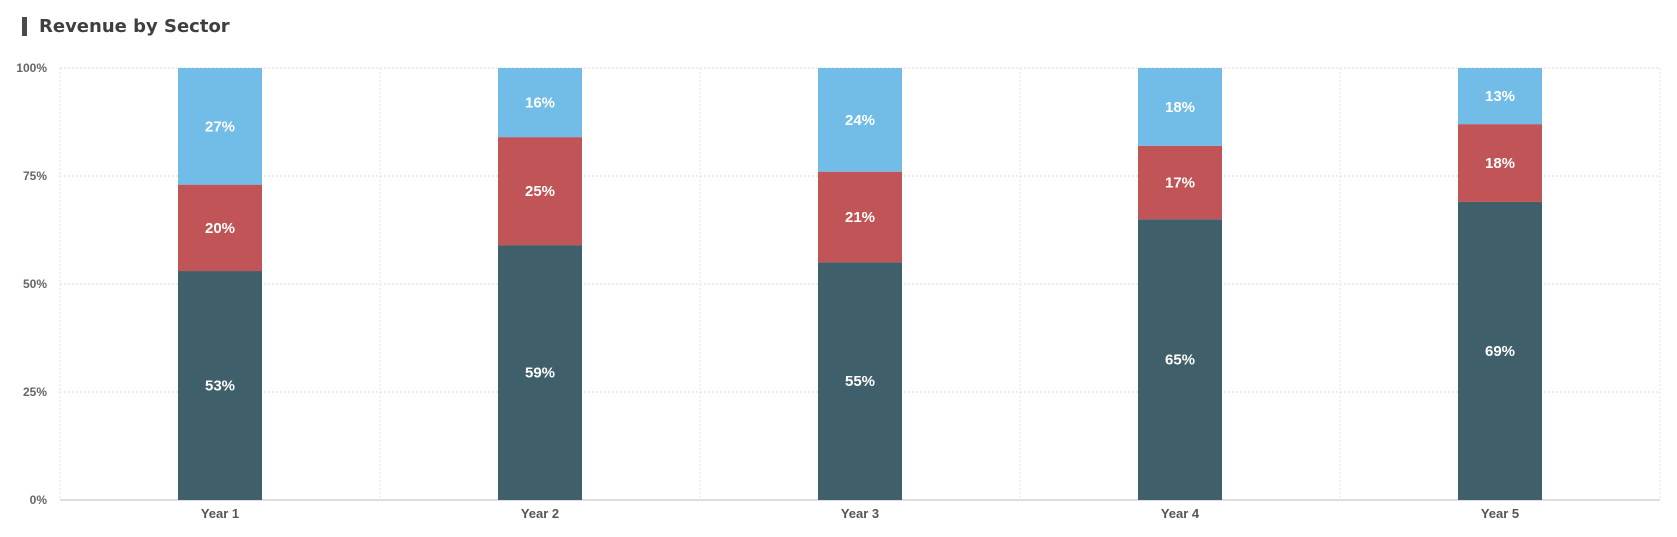 The height and width of the screenshot is (537, 1677). I want to click on bar-value-label: 24%, so click(860, 120).